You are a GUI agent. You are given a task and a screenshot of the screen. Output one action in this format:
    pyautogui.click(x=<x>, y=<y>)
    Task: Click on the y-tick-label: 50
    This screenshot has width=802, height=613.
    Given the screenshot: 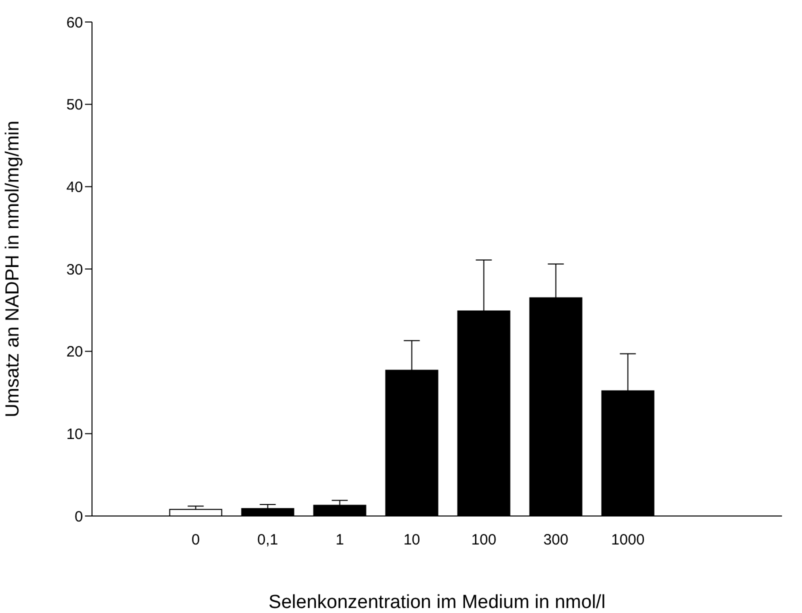 What is the action you would take?
    pyautogui.click(x=74, y=105)
    